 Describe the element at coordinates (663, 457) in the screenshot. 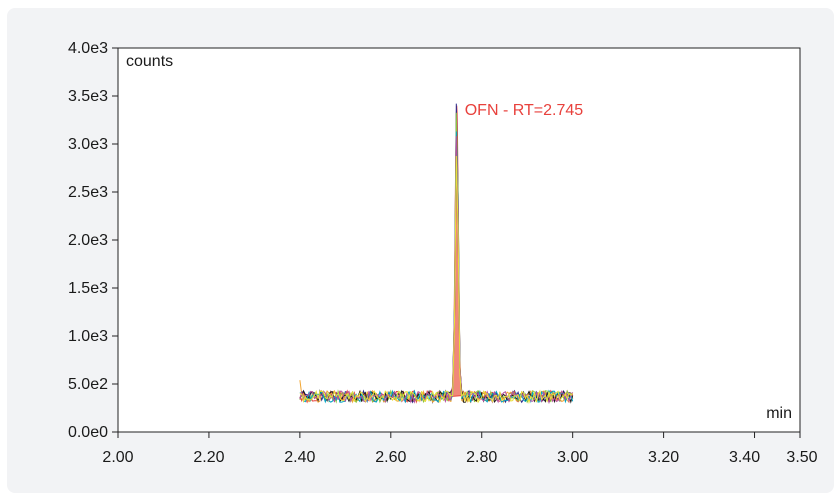

I see `x-tick-label: 3.20` at that location.